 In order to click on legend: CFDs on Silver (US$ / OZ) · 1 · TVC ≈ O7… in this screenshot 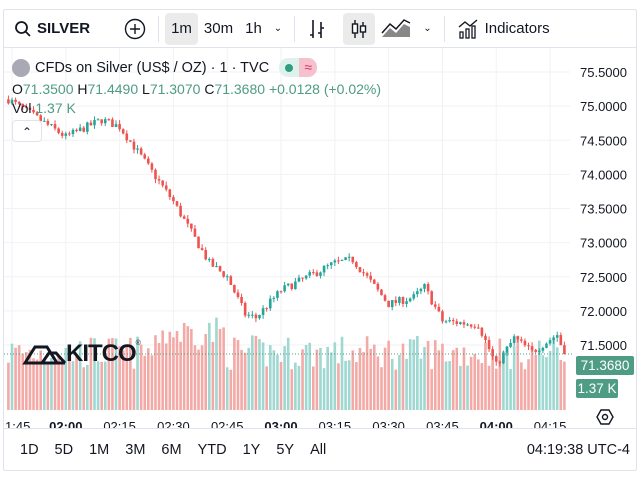, I will do `click(196, 100)`.